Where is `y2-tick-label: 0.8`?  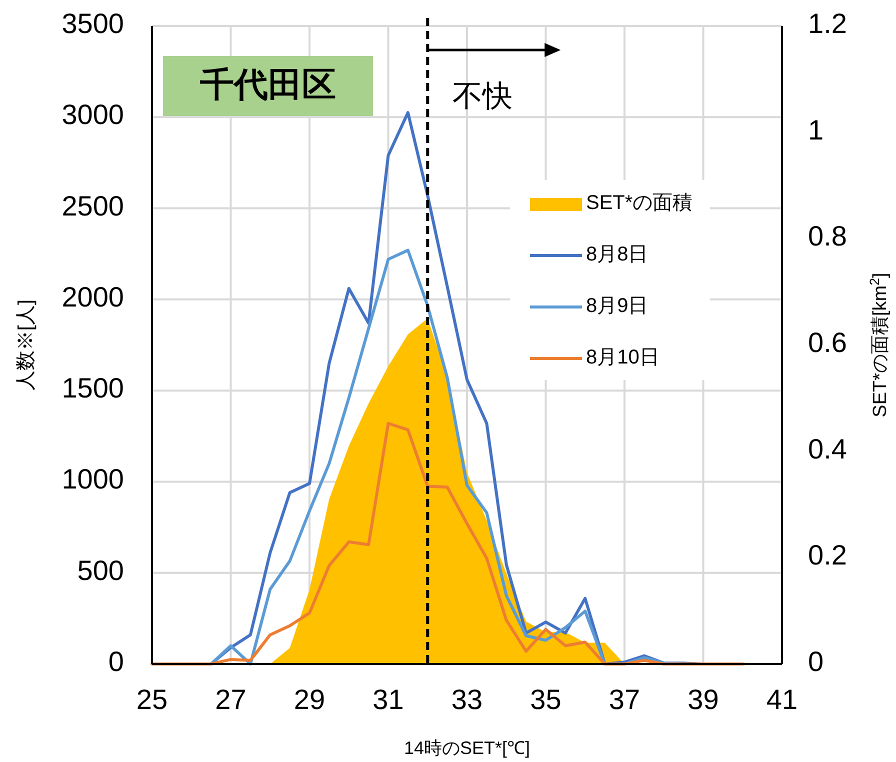 y2-tick-label: 0.8 is located at coordinates (827, 236).